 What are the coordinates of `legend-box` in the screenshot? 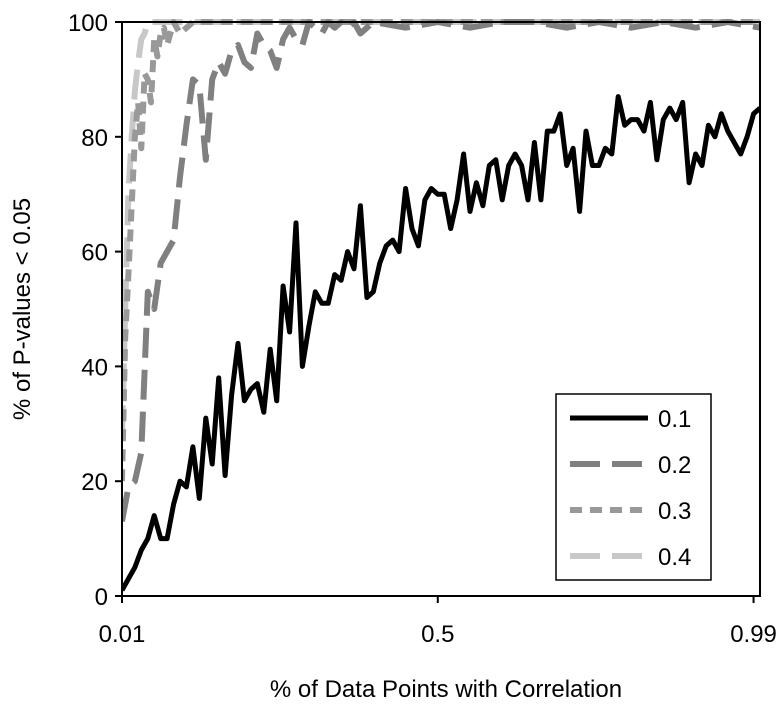 It's located at (633, 487).